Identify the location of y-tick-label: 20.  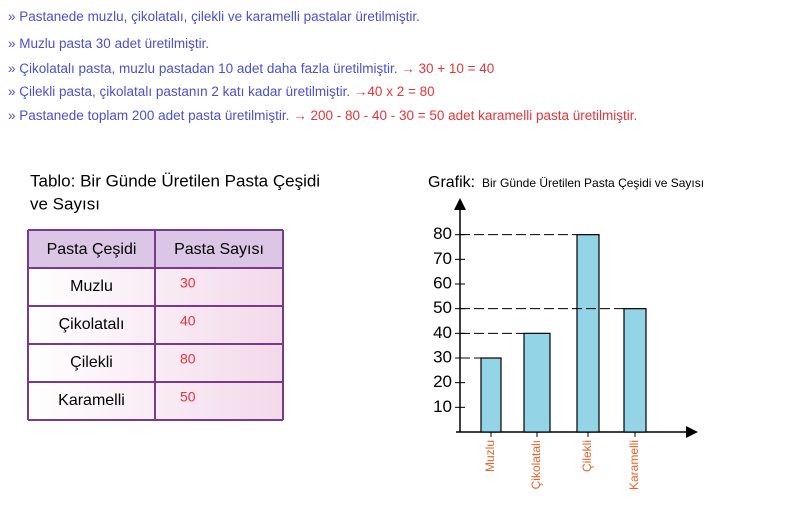
(442, 381).